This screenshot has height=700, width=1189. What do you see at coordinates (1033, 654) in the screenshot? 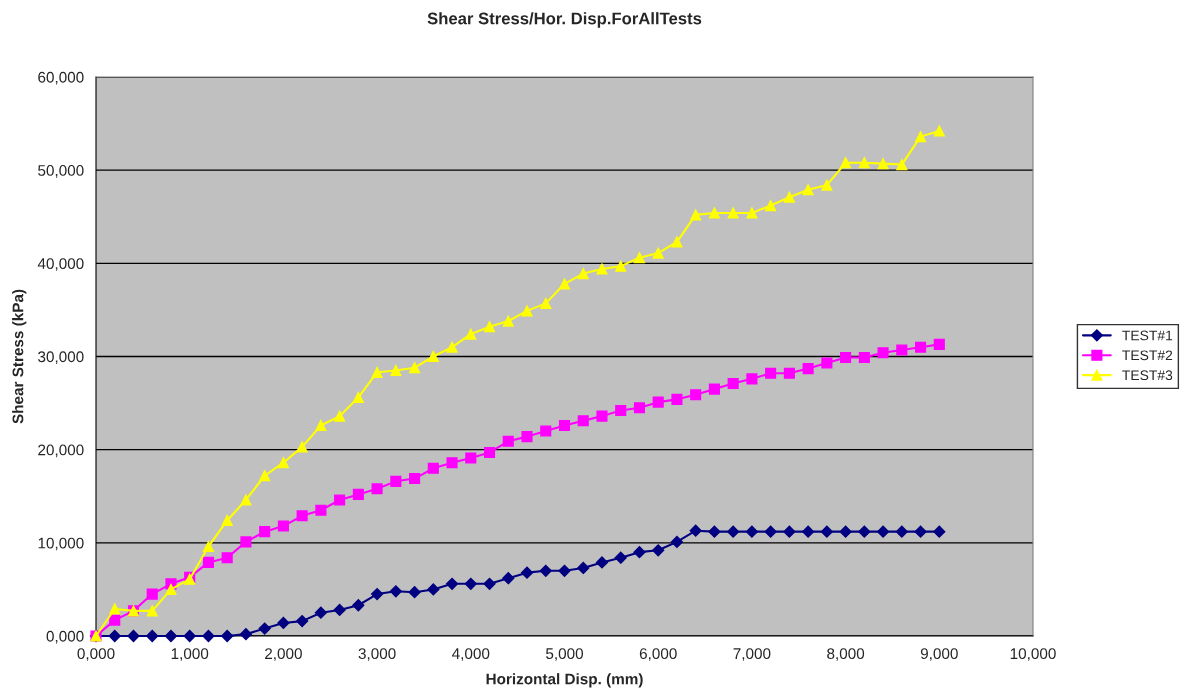
I see `x-tick-label: 10,000` at bounding box center [1033, 654].